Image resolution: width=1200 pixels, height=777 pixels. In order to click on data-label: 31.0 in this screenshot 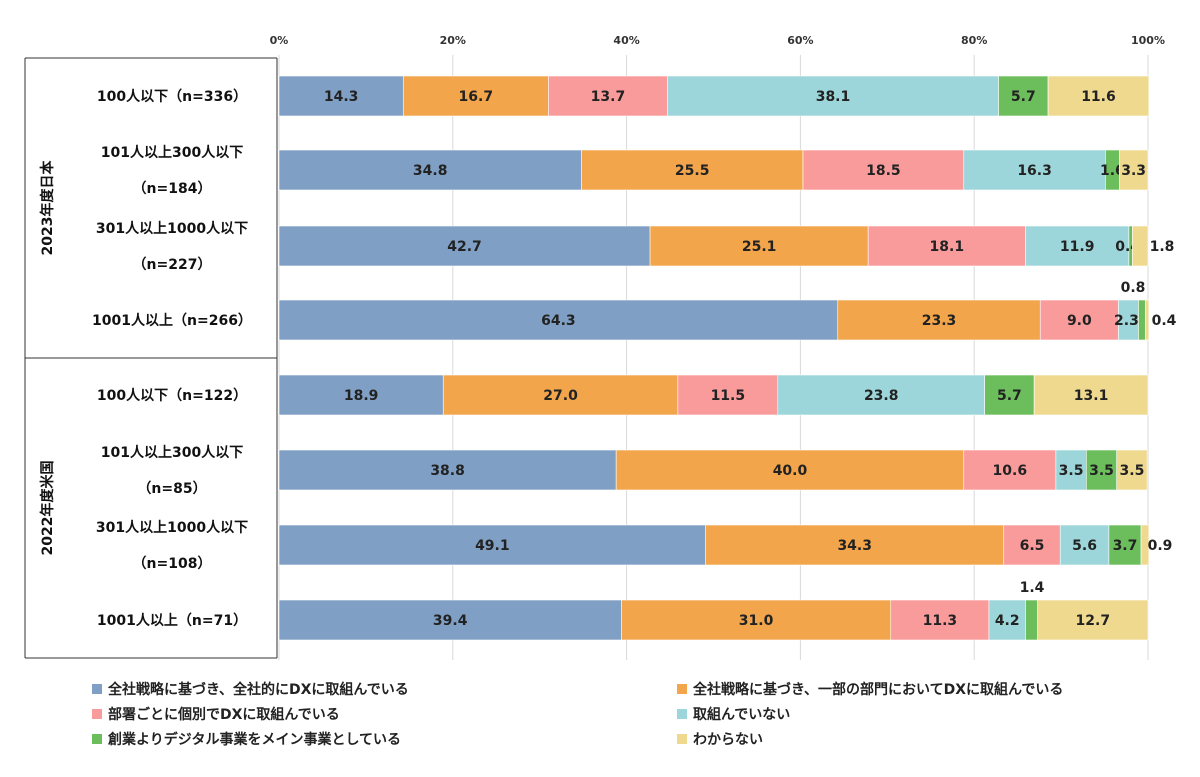, I will do `click(756, 621)`.